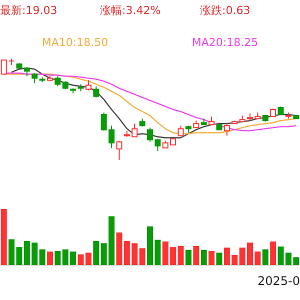 Image resolution: width=300 pixels, height=300 pixels. Describe the element at coordinates (130, 10) in the screenshot. I see `text: 涨幅:3.42%` at that location.